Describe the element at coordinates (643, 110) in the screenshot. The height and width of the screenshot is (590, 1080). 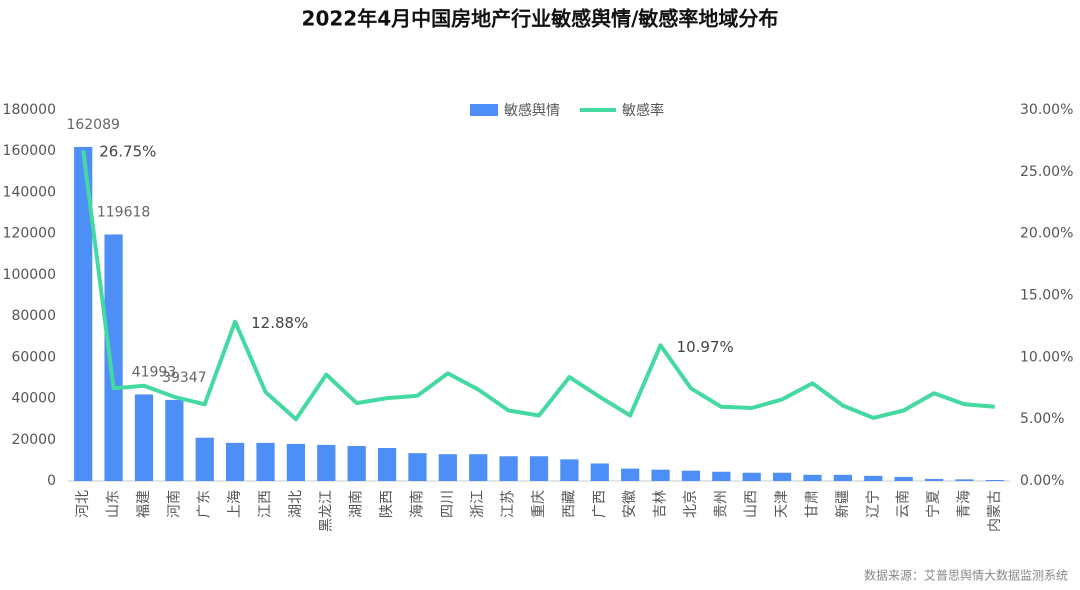
I see `legend-label: 敏感率` at that location.